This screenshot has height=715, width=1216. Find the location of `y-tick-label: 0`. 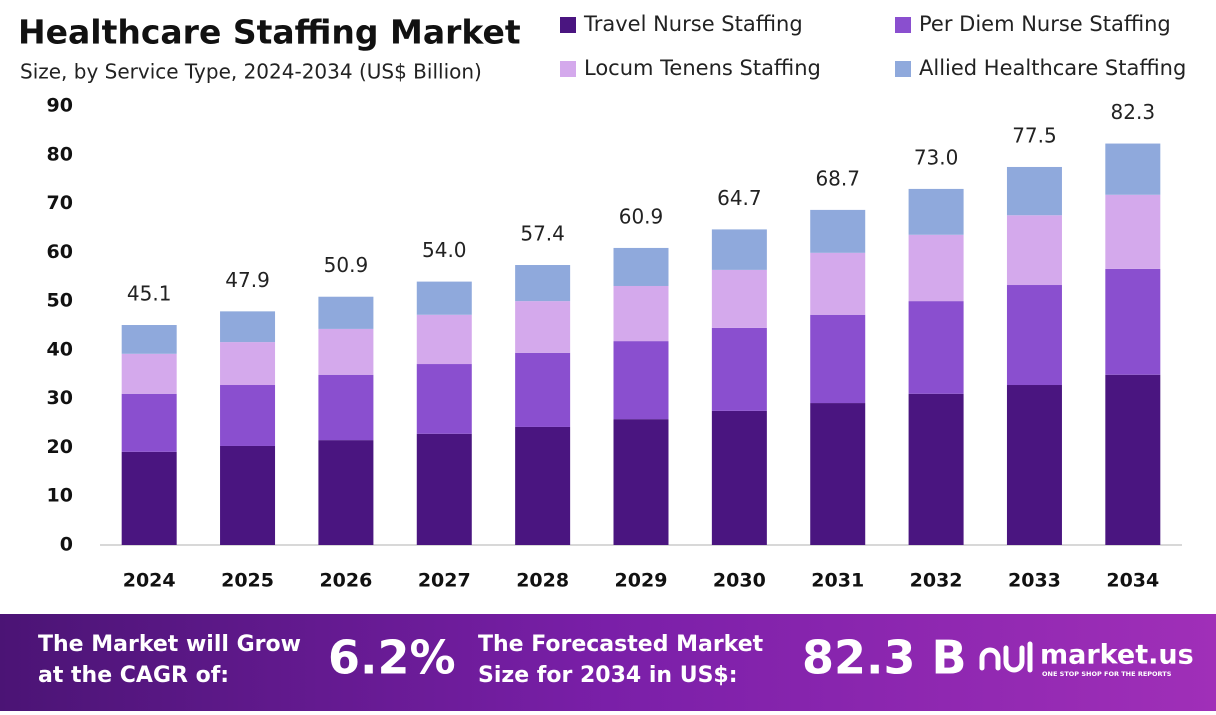

y-tick-label: 0 is located at coordinates (66, 545).